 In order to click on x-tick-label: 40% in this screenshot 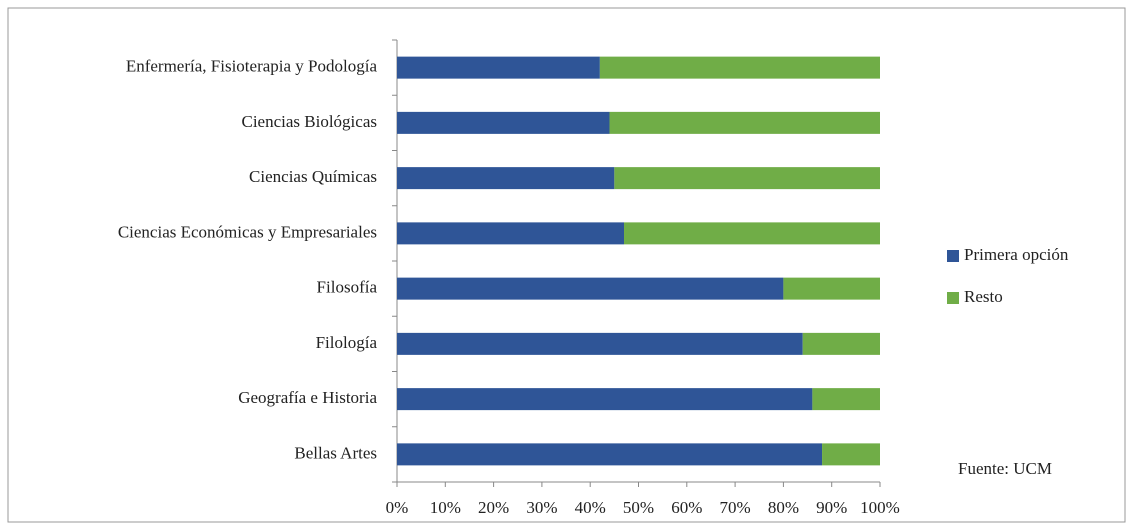, I will do `click(590, 507)`.